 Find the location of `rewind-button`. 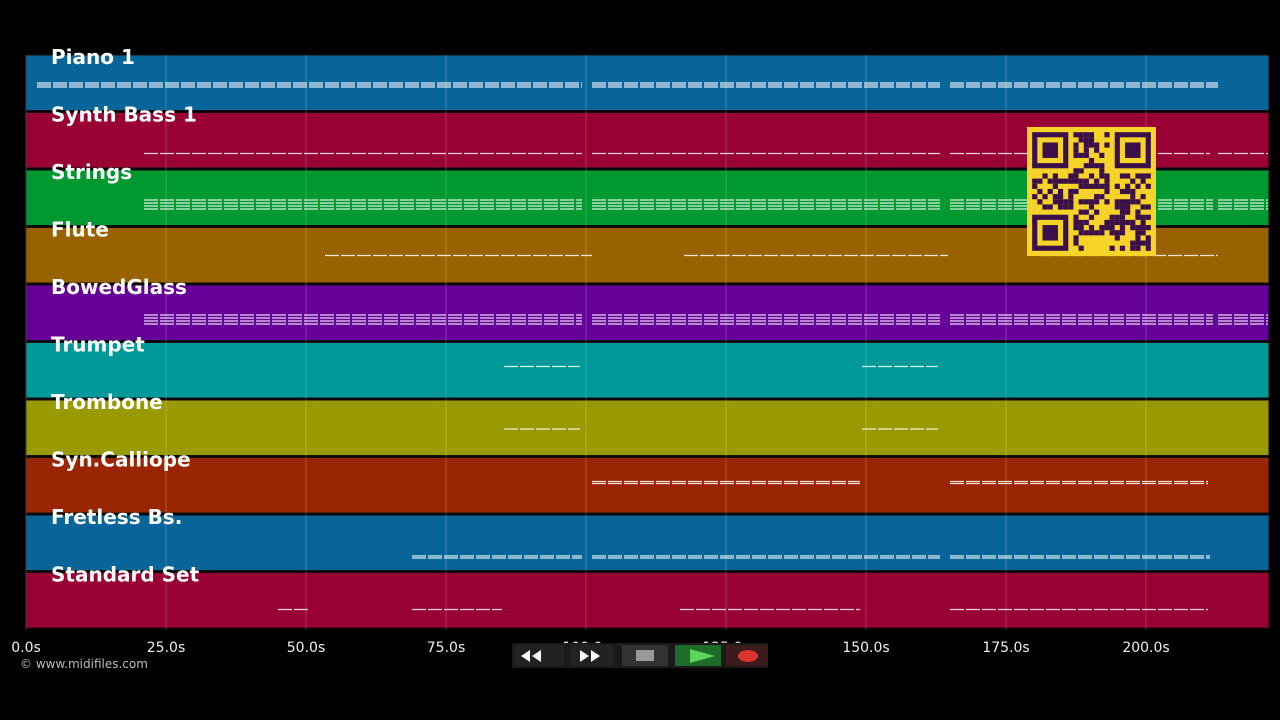

rewind-button is located at coordinates (539, 655).